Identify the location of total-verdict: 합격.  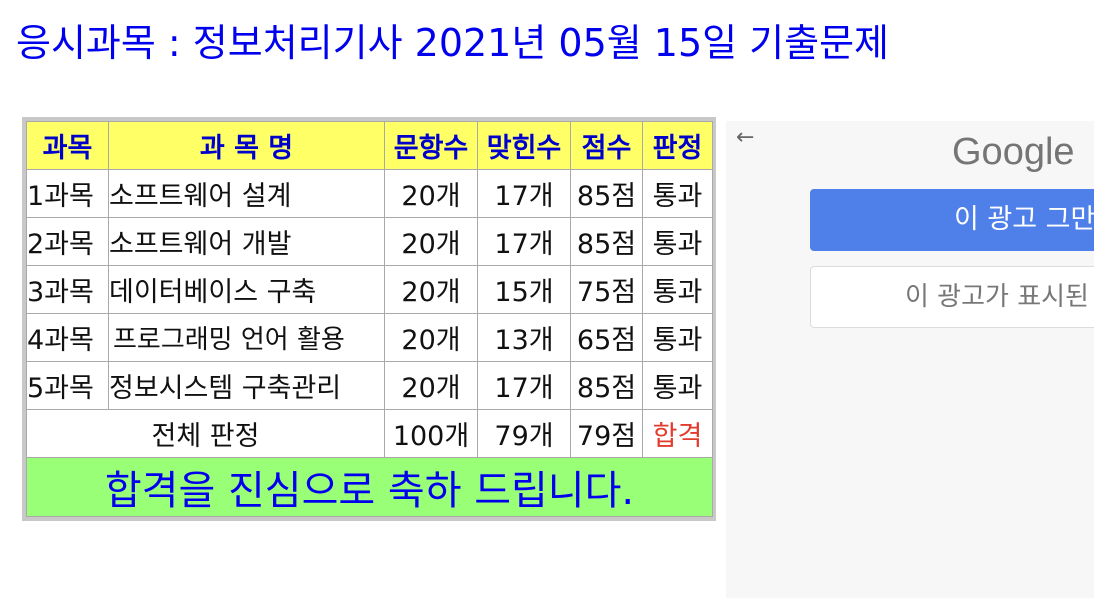
(677, 433).